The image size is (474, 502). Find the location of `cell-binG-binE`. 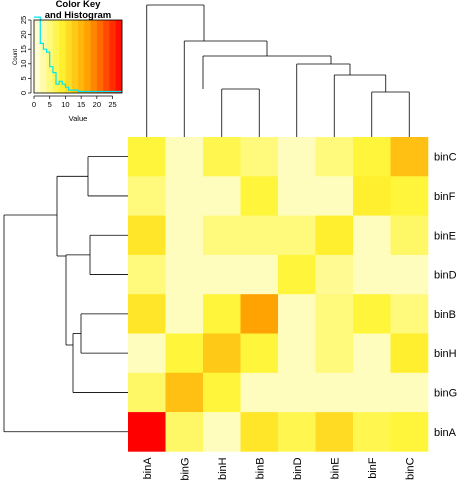

cell-binG-binE is located at coordinates (334, 392).